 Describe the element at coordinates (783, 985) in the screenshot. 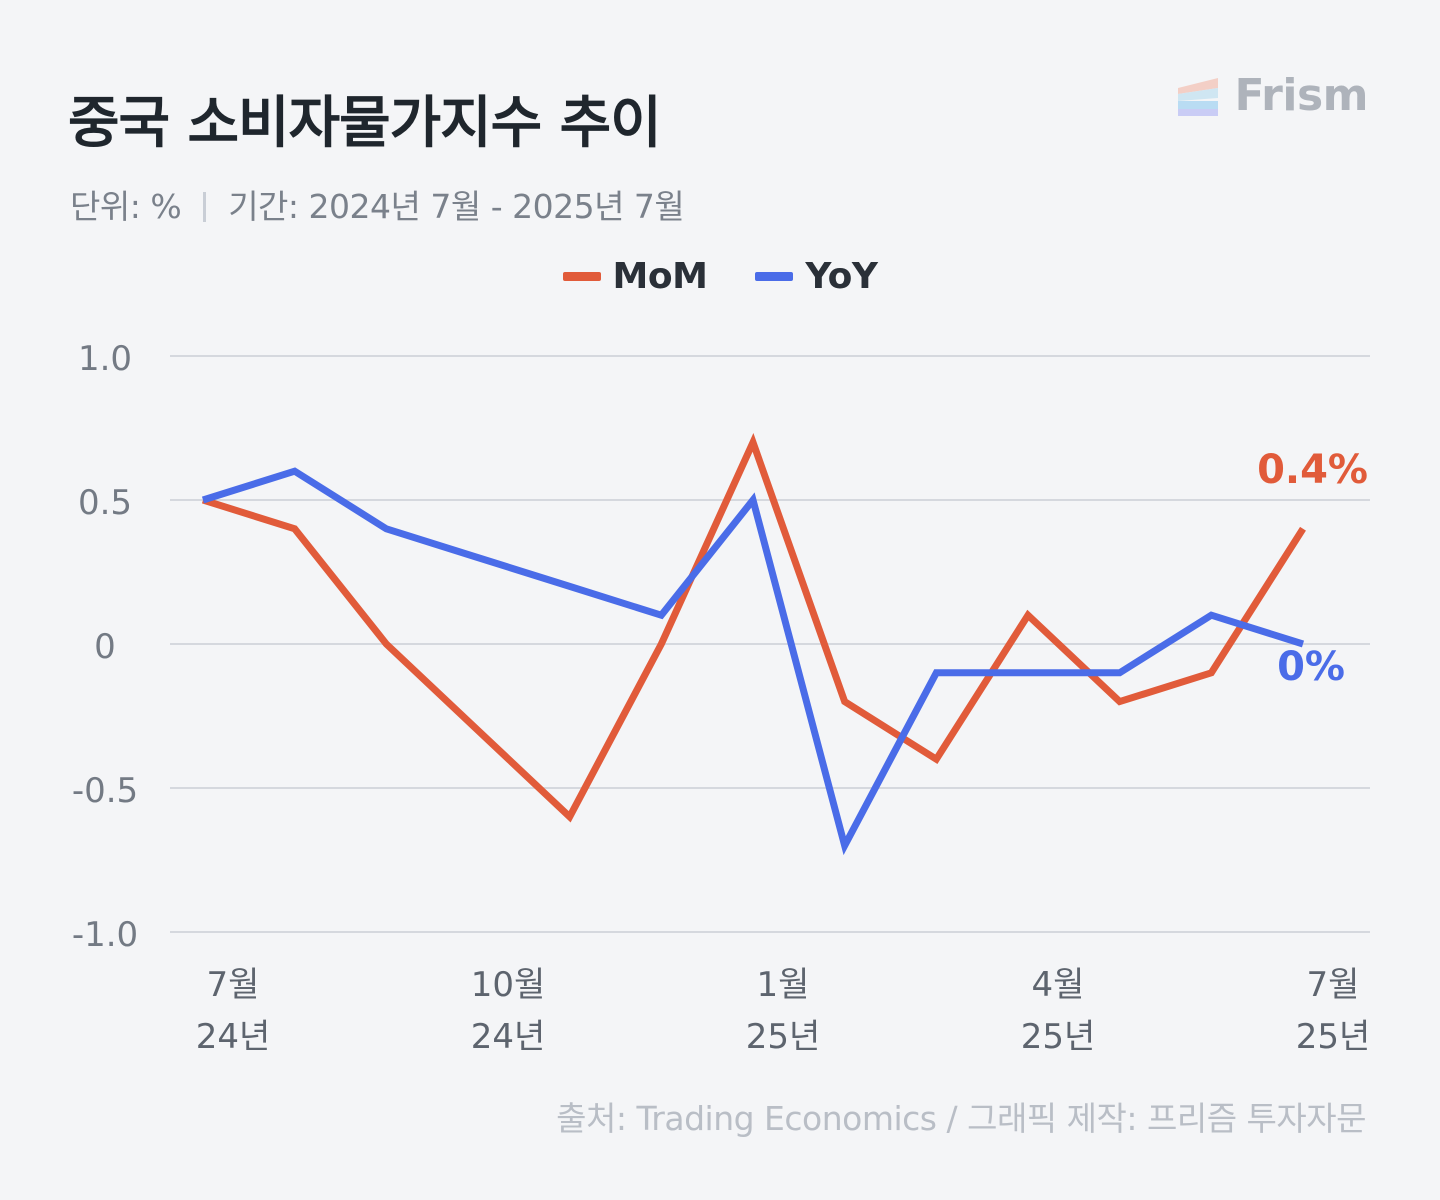

I see `x-tick-label-month: 1월` at that location.